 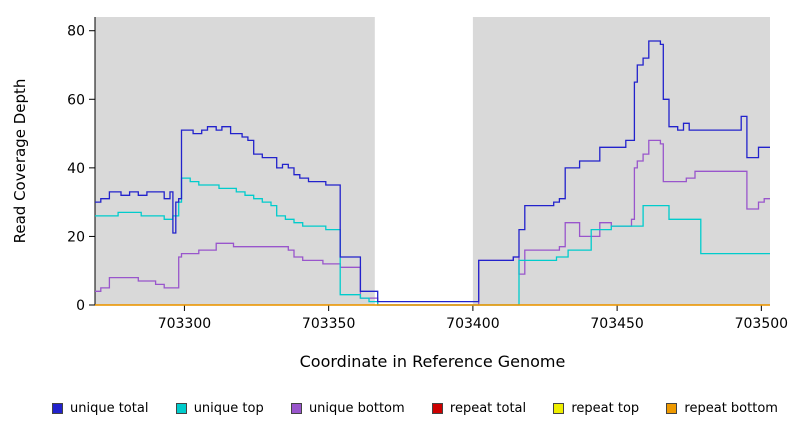 What do you see at coordinates (432, 361) in the screenshot?
I see `x-axis-title: Coordinate in Reference Genome` at bounding box center [432, 361].